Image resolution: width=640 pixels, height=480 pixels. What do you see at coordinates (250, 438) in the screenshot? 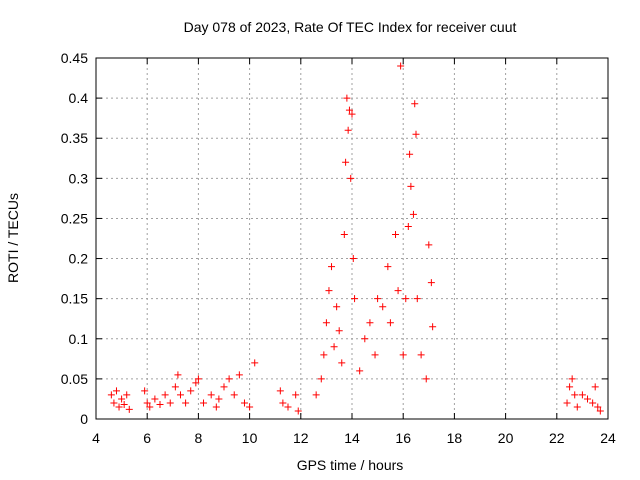
I see `x-tick-label: 10` at bounding box center [250, 438].